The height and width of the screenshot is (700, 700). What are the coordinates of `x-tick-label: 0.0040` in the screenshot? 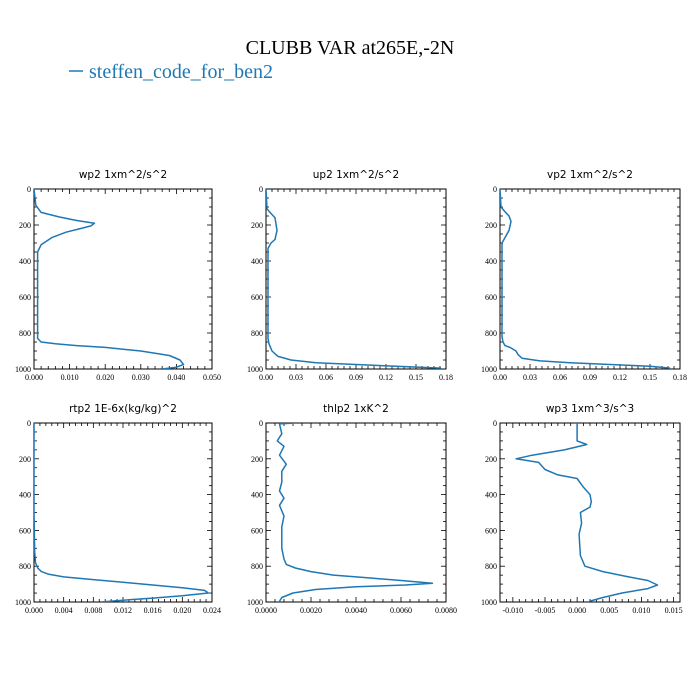 It's located at (356, 610).